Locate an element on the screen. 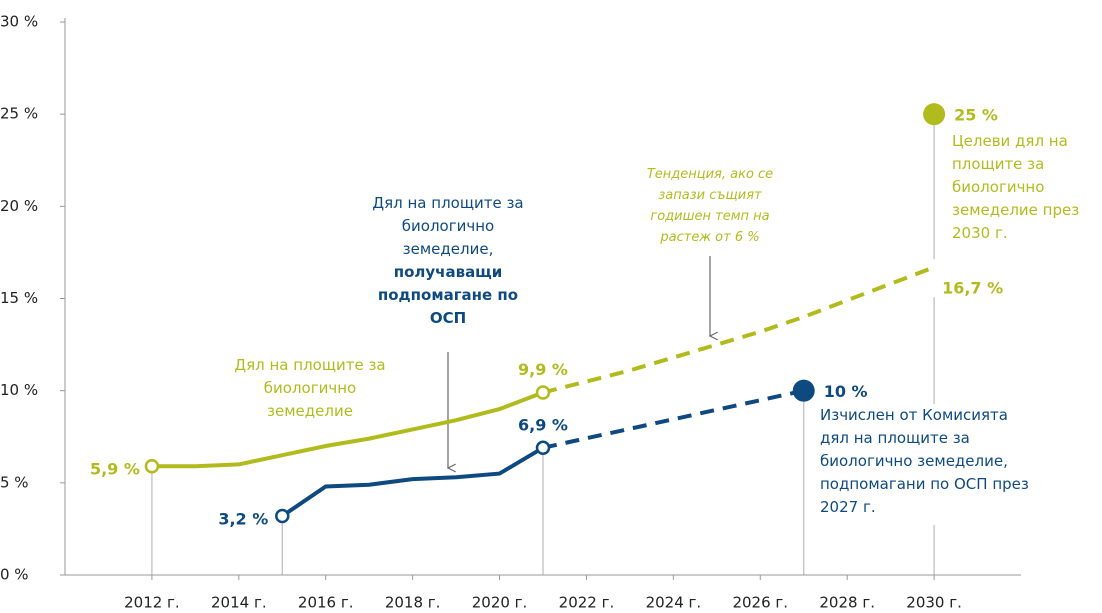 This screenshot has width=1102, height=613. data-label: 10 % is located at coordinates (846, 391).